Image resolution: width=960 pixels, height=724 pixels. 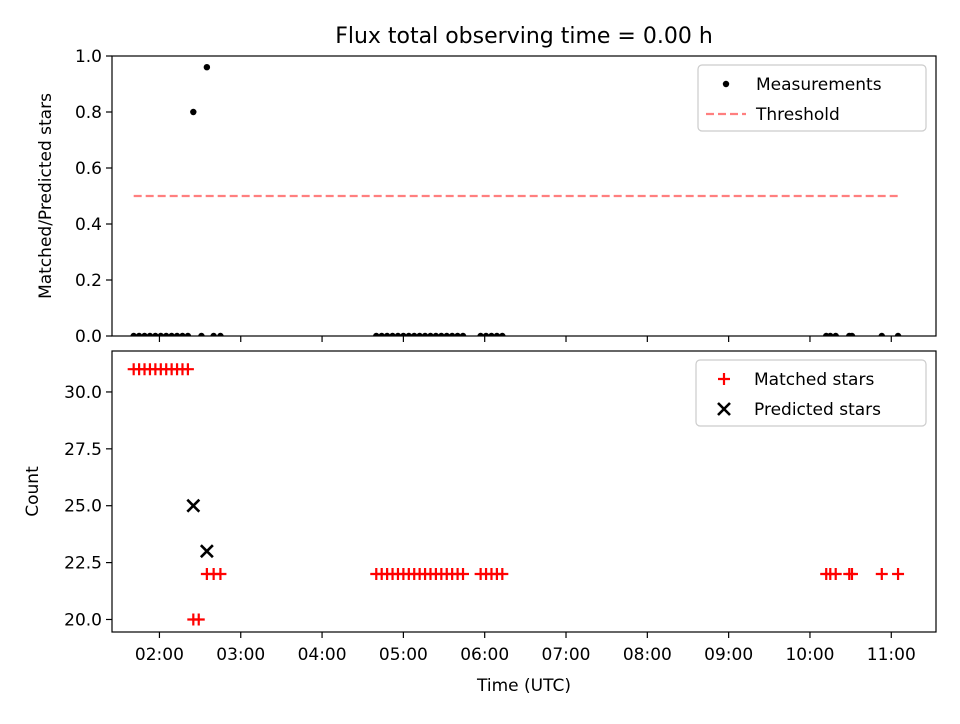 What do you see at coordinates (524, 36) in the screenshot?
I see `chart-title: Flux total observing time = 0.00 h` at bounding box center [524, 36].